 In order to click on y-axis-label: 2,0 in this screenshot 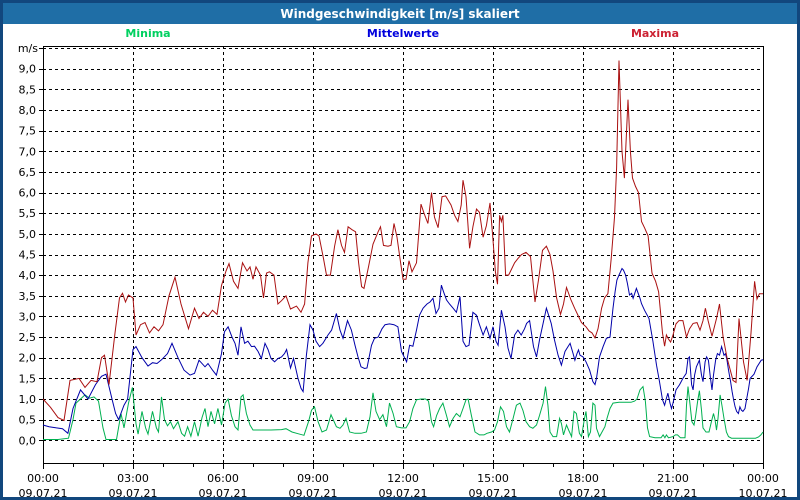, I will do `click(28, 358)`.